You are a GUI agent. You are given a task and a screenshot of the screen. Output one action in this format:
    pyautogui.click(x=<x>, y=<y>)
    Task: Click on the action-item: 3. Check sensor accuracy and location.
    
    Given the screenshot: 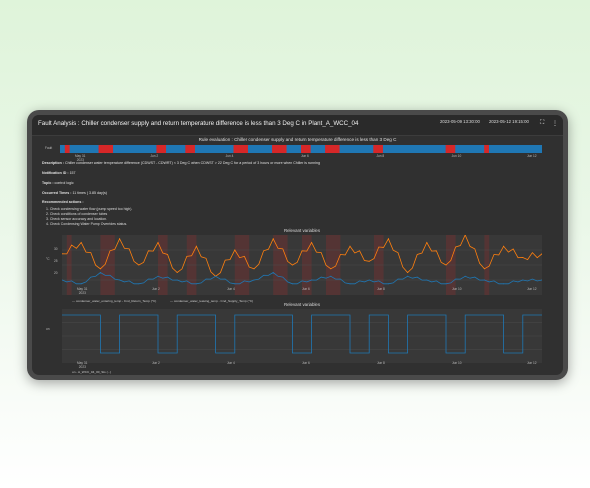 What is the action you would take?
    pyautogui.click(x=77, y=219)
    